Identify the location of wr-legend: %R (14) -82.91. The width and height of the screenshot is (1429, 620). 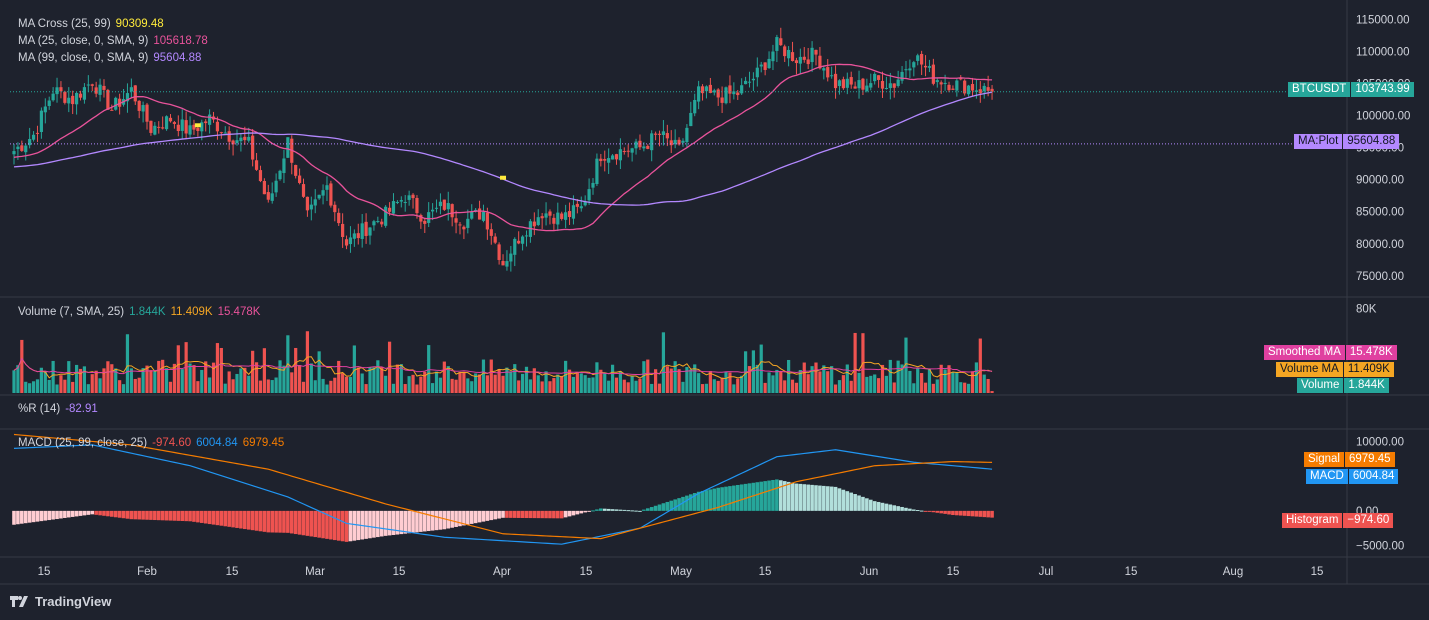
(58, 409).